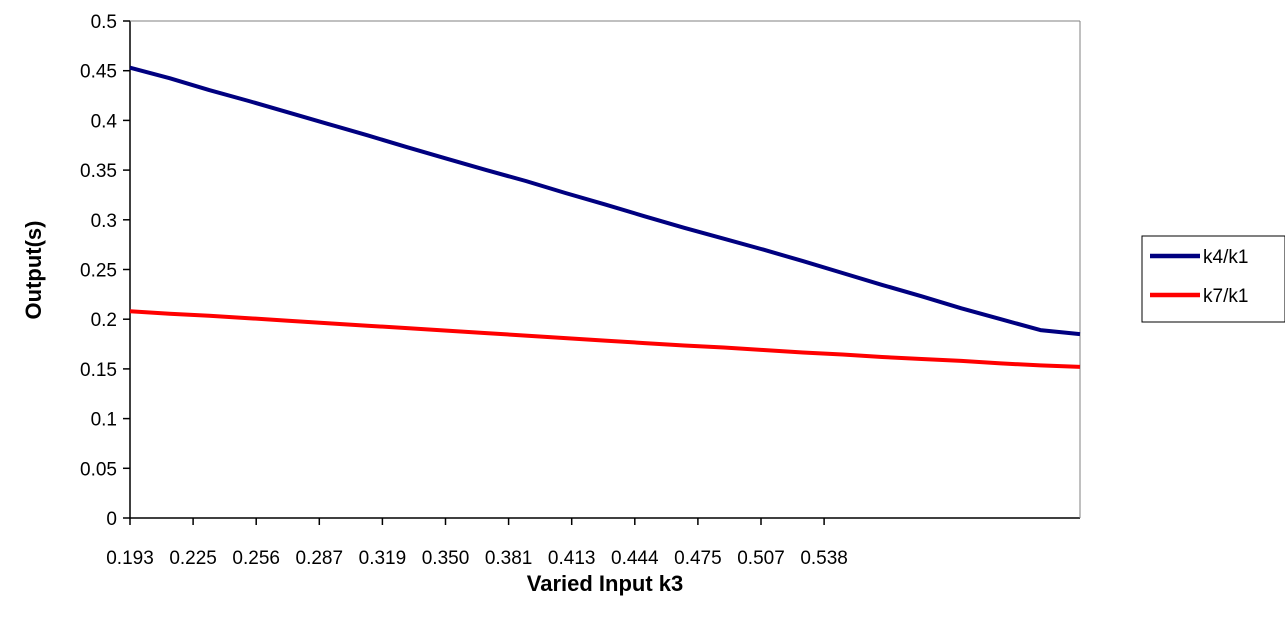  I want to click on legend-label-k7-k1: k7/k1, so click(1225, 296).